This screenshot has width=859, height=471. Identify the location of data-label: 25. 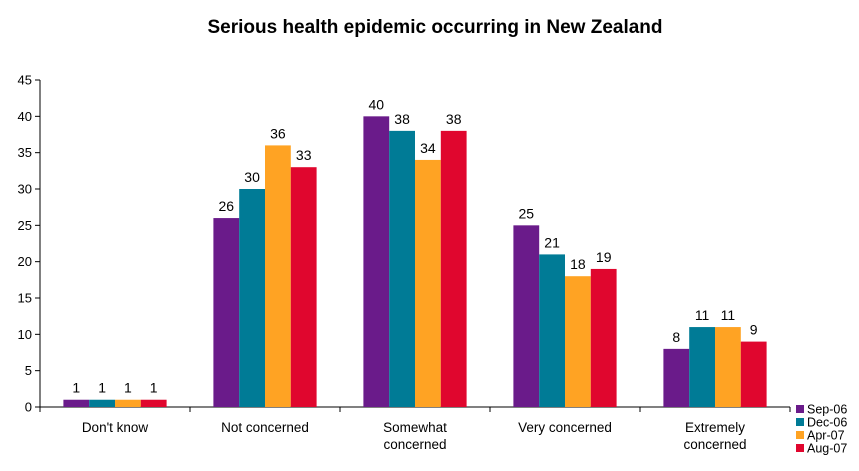
(527, 213).